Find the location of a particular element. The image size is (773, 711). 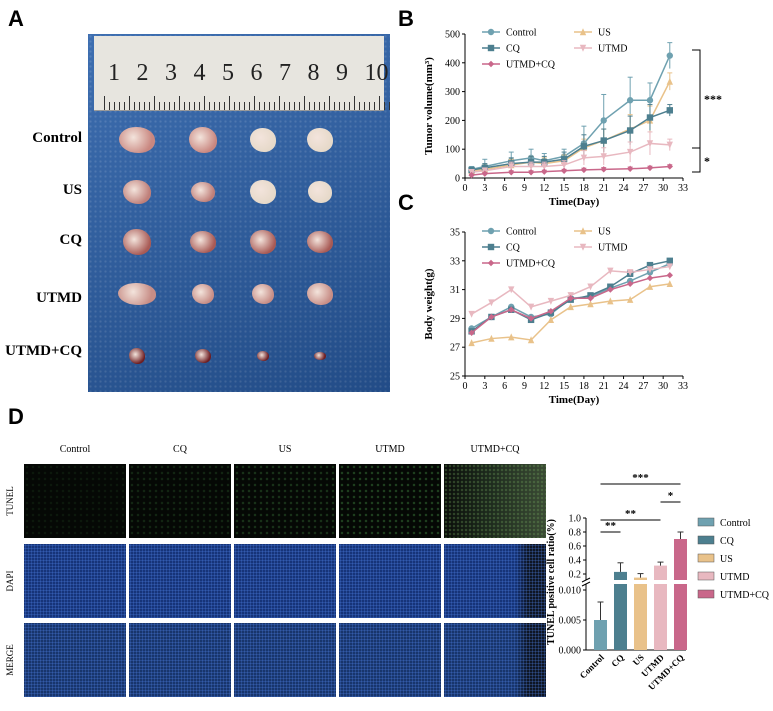

y-tick-label: 0 is located at coordinates (457, 179).